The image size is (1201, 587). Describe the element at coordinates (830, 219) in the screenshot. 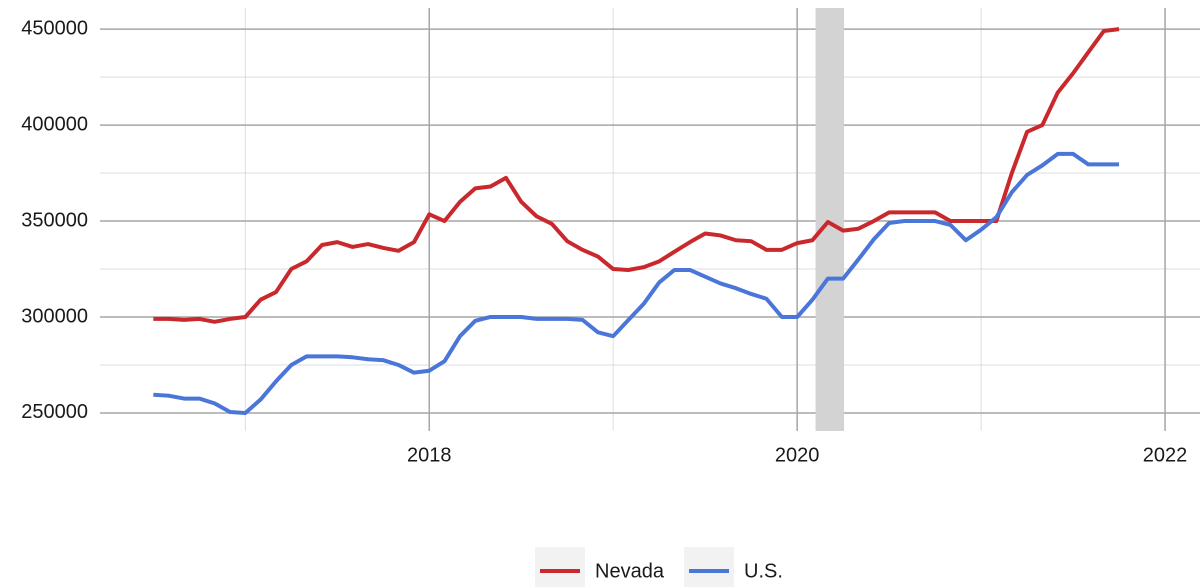

I see `recession-shade` at that location.